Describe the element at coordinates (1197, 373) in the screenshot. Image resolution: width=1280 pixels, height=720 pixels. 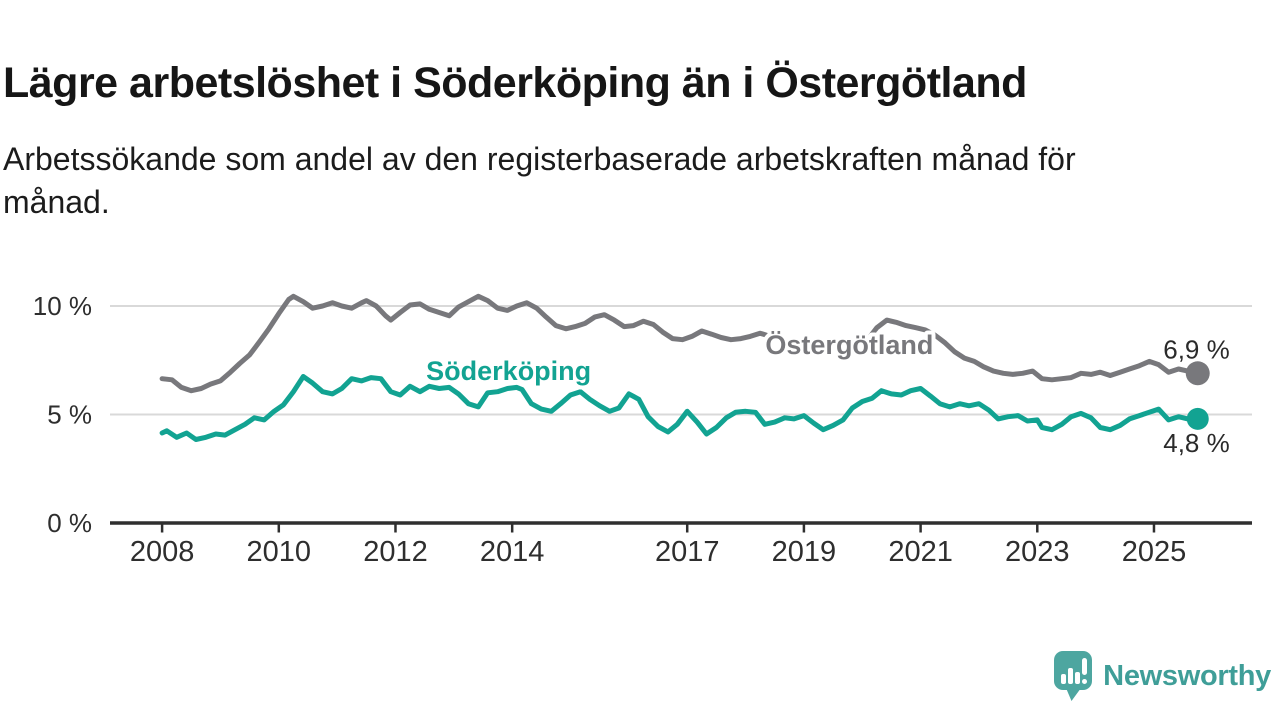
I see `series-end-dot-östergötland` at that location.